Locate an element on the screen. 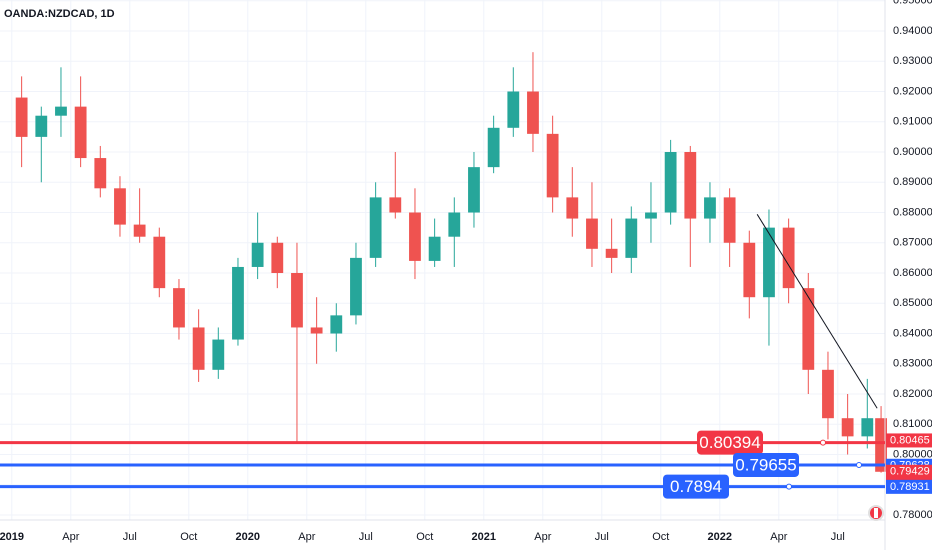 This screenshot has width=932, height=550. y-tick-label: 0.94000 is located at coordinates (912, 31).